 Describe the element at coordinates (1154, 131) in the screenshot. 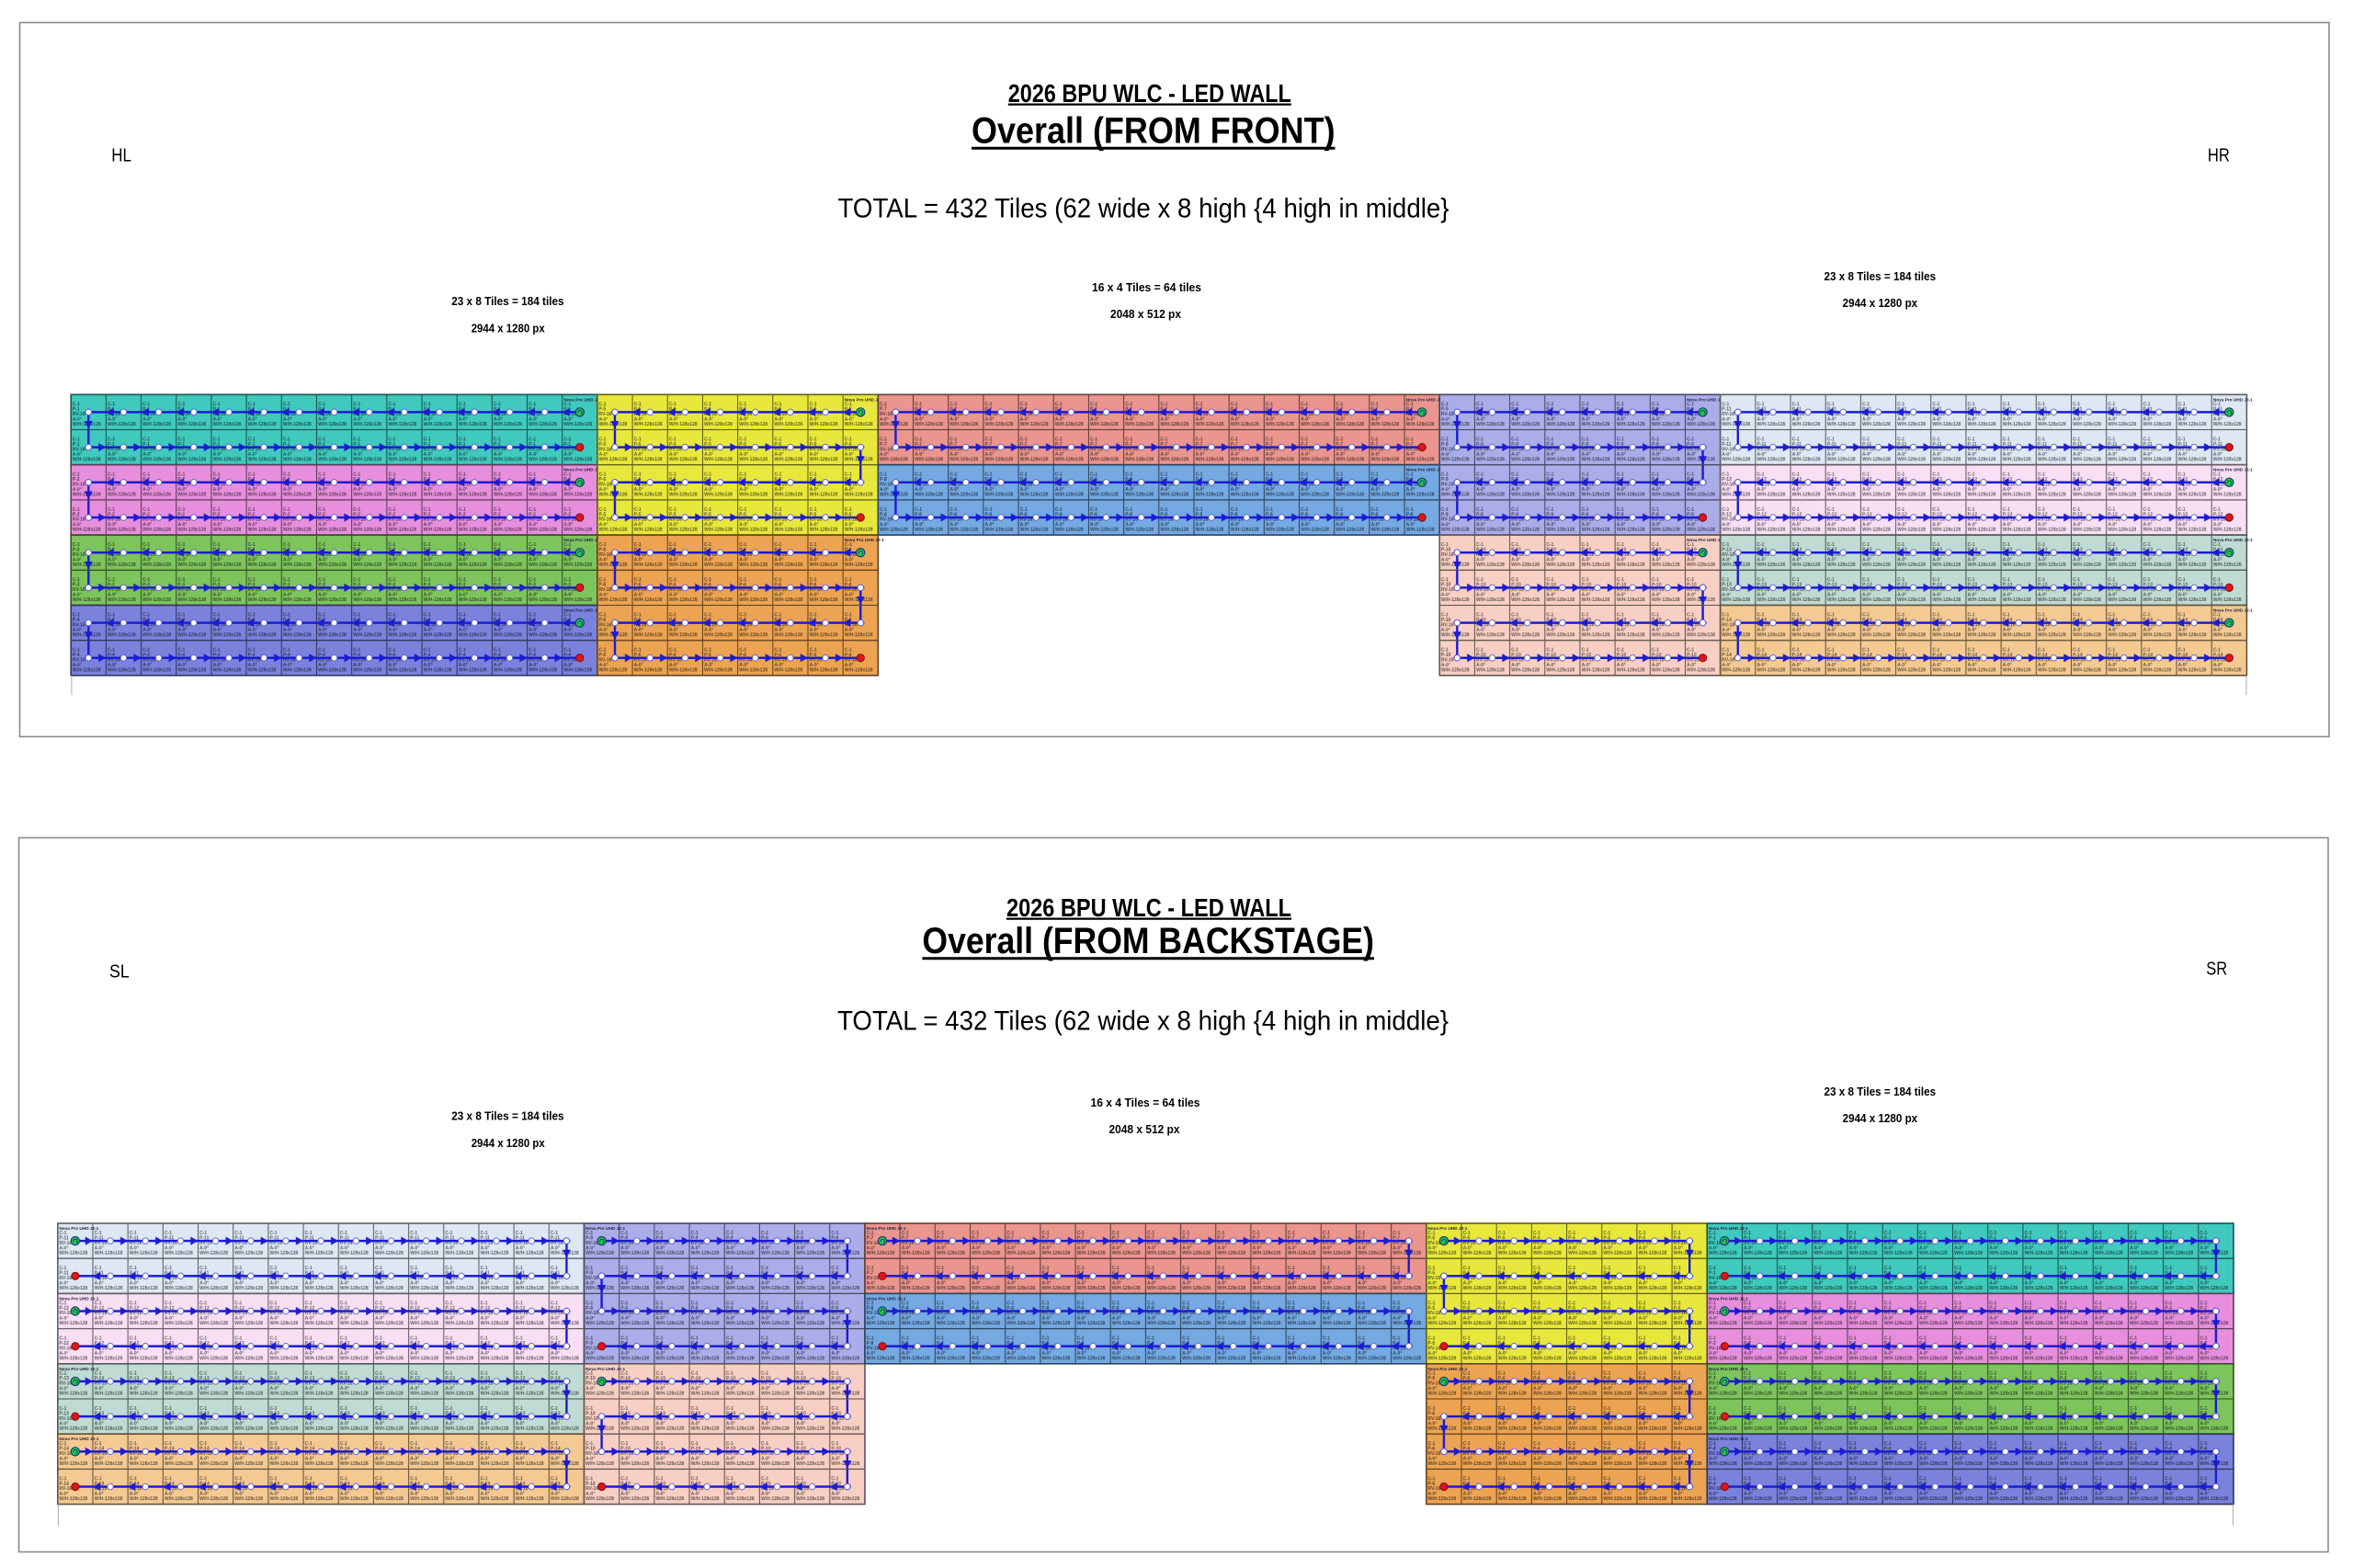

I see `svg-text: Overall (FROM FRONT)` at that location.